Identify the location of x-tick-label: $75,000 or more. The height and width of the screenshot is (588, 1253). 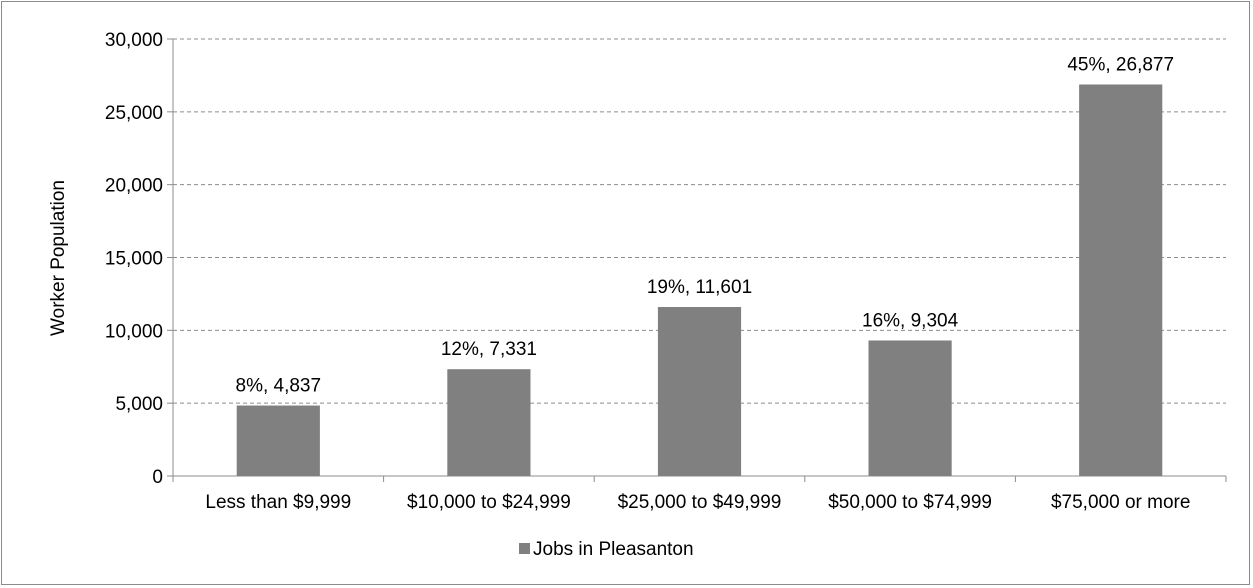
(1120, 502).